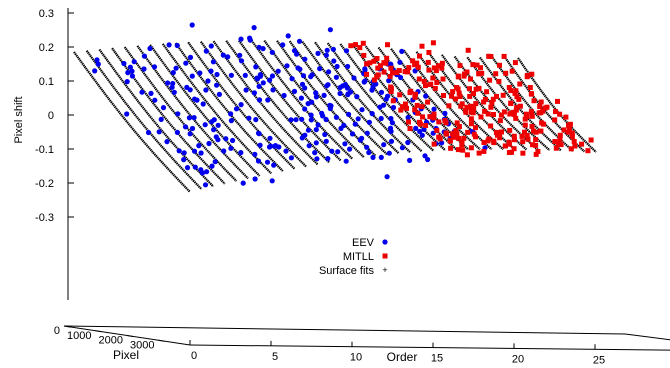 This screenshot has height=368, width=670. Describe the element at coordinates (46, 82) in the screenshot. I see `z-tick-label: 0.1` at that location.